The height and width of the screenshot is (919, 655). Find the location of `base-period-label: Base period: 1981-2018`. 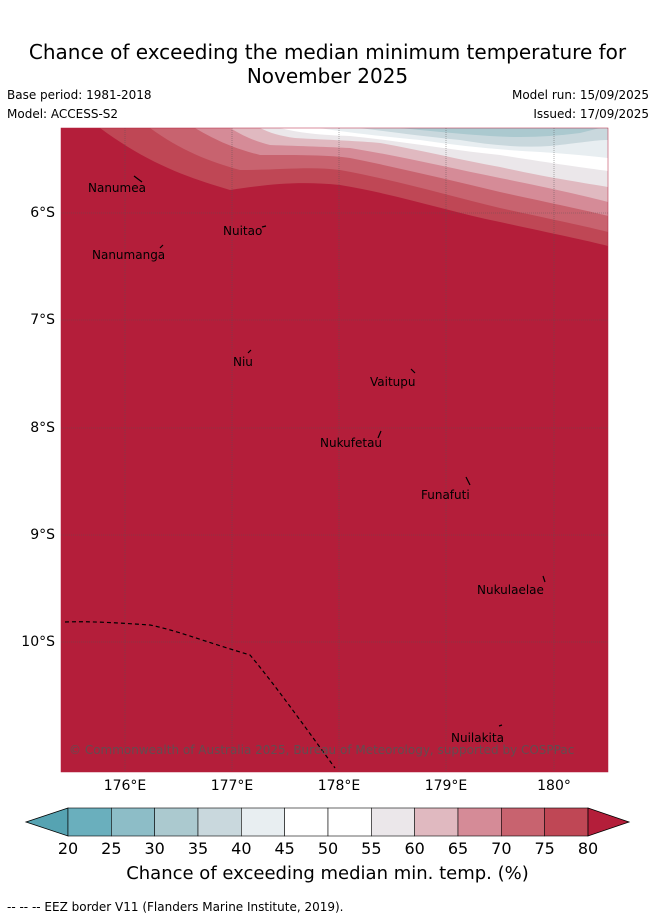

base-period-label: Base period: 1981-2018 is located at coordinates (79, 95).